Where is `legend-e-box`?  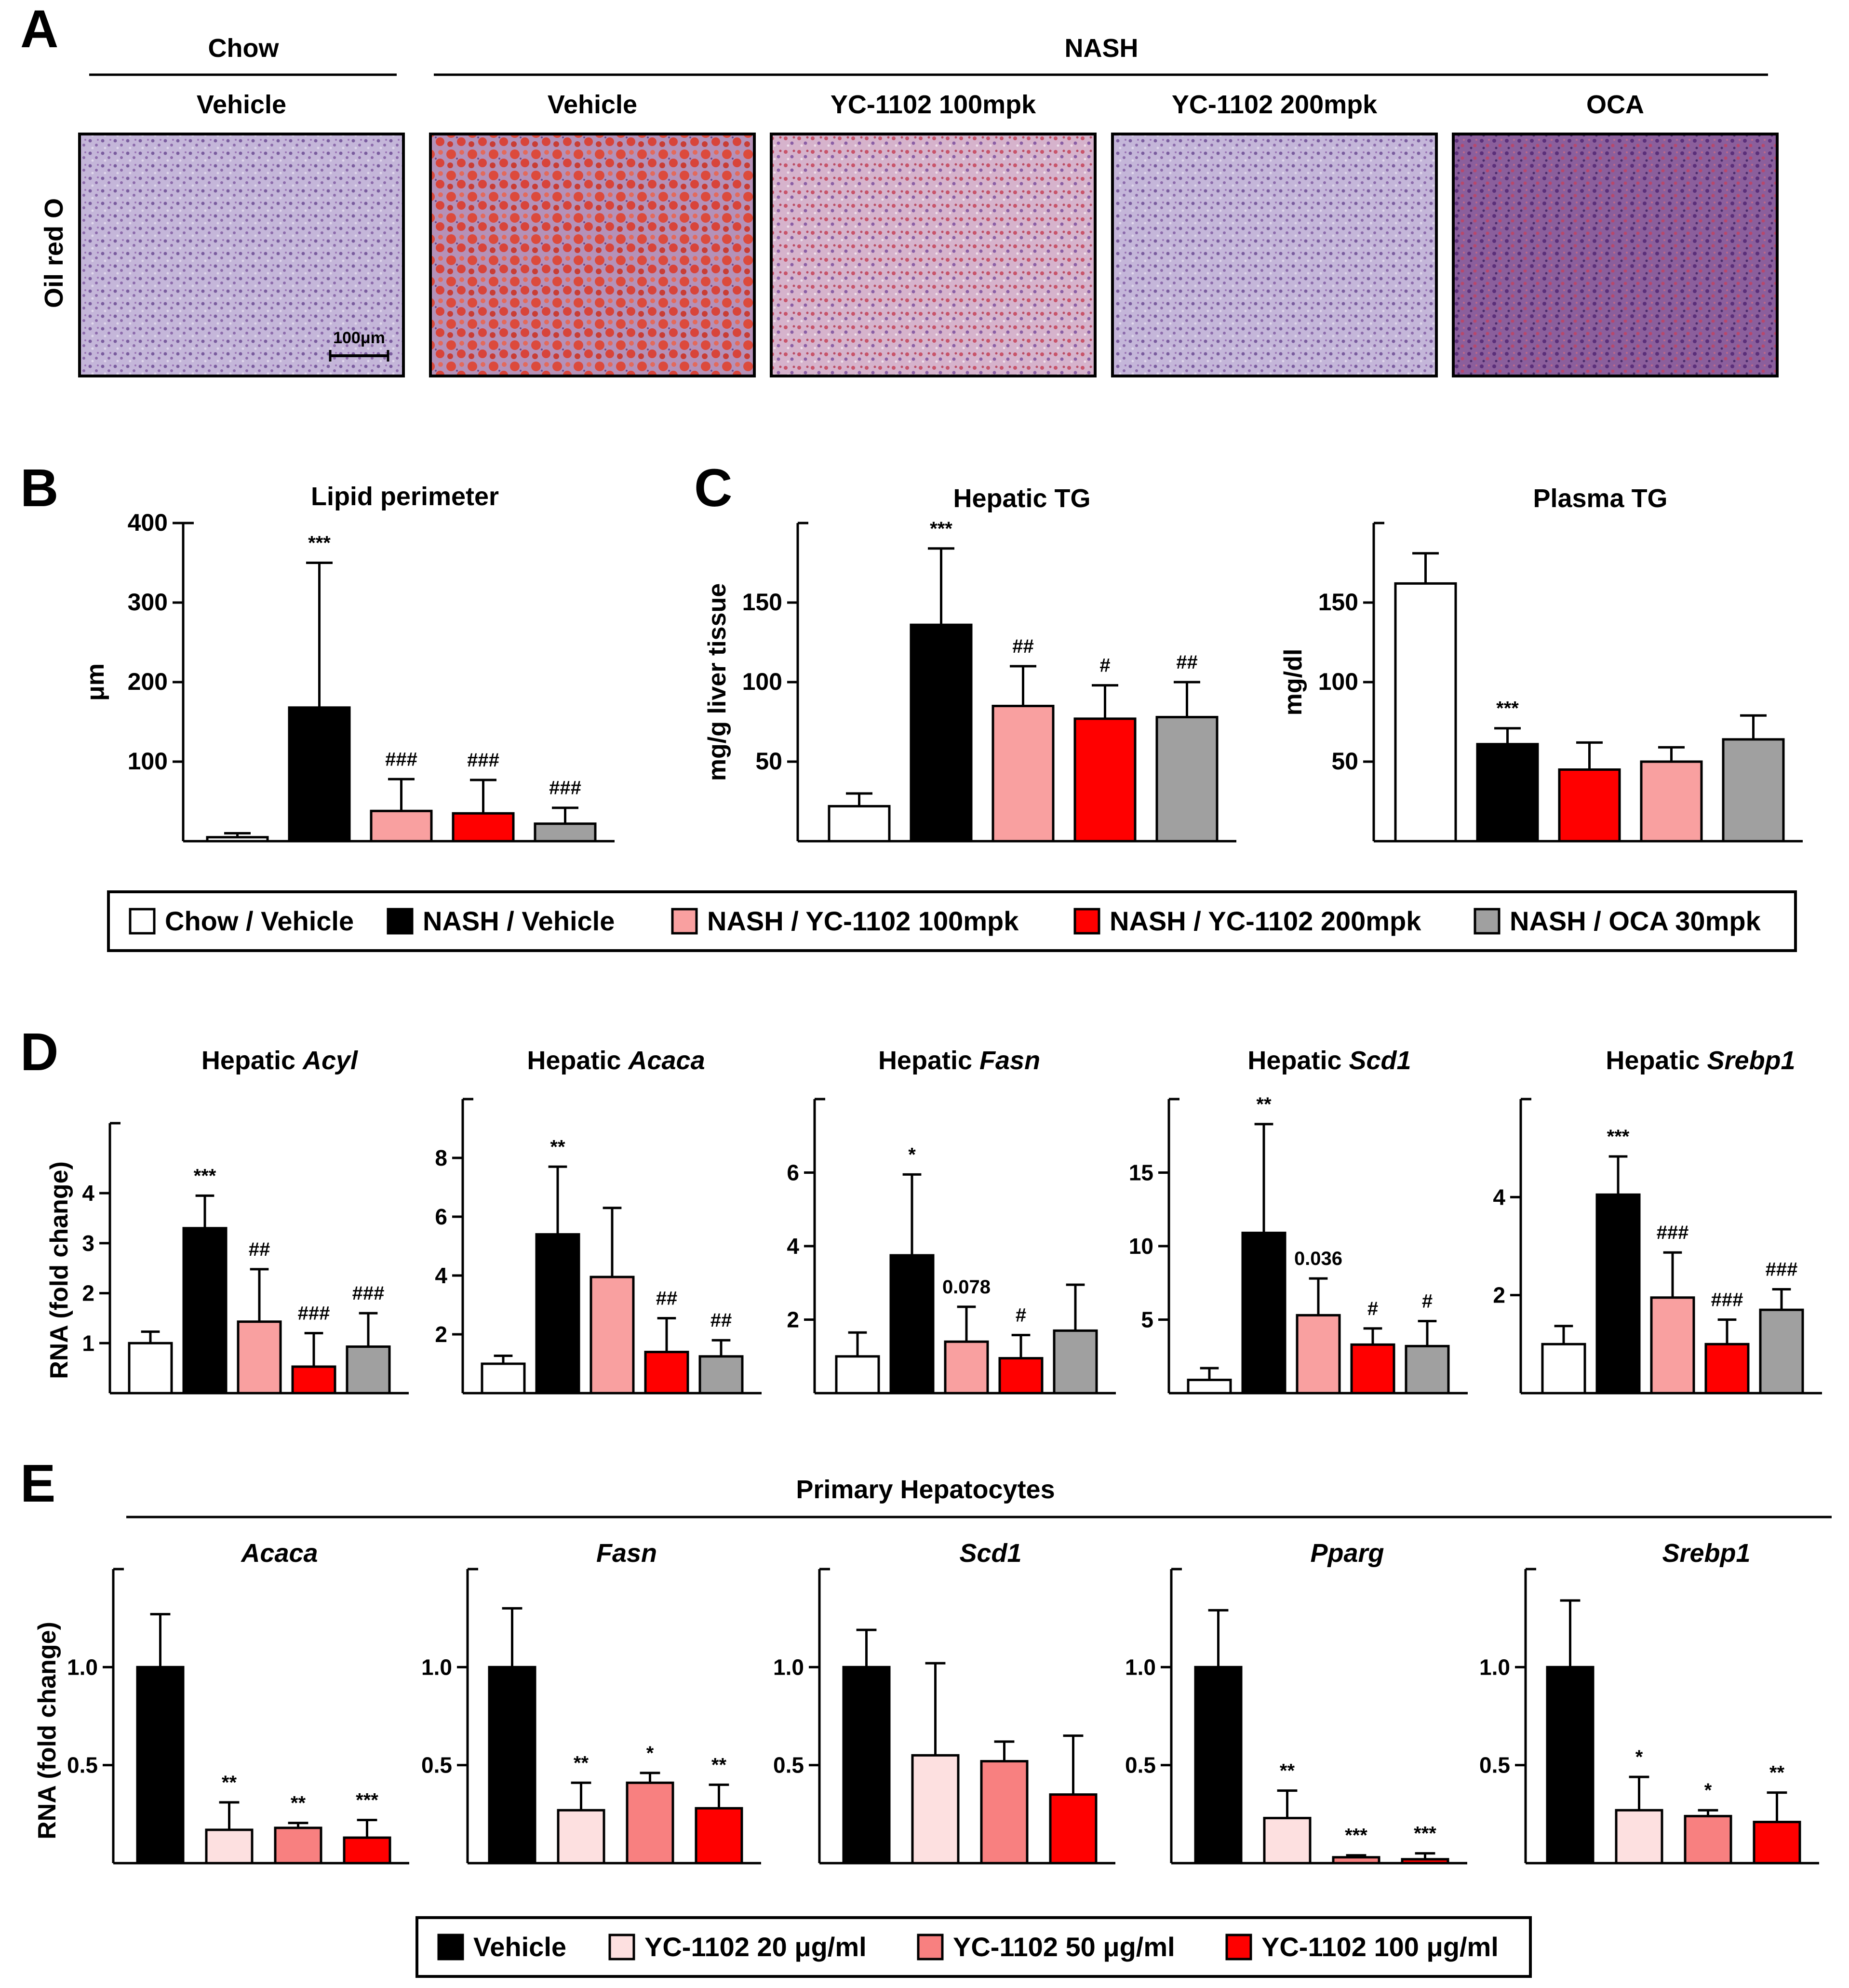 legend-e-box is located at coordinates (973, 1947).